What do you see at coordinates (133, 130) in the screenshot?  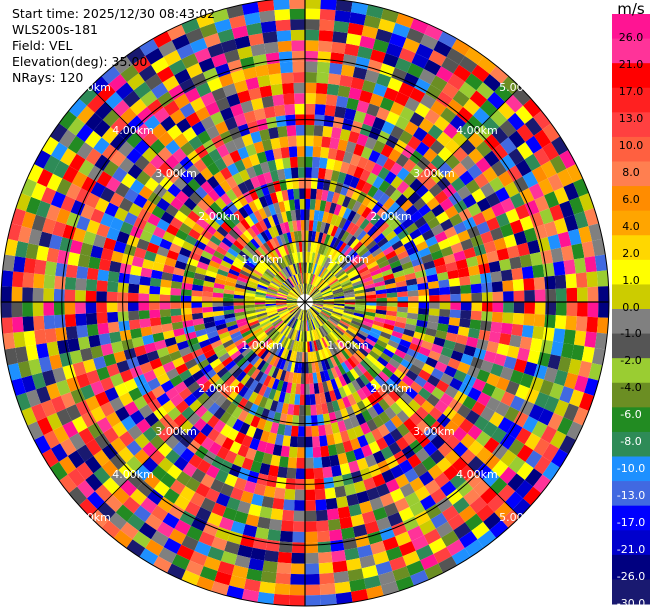 I see `ring-label: 4.00km` at bounding box center [133, 130].